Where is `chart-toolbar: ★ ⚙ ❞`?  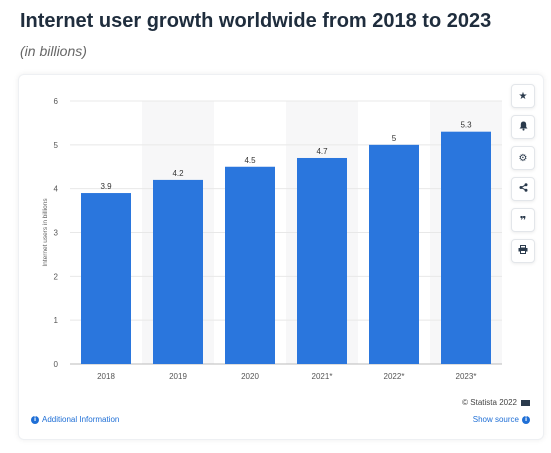
chart-toolbar: ★ ⚙ ❞ is located at coordinates (523, 177).